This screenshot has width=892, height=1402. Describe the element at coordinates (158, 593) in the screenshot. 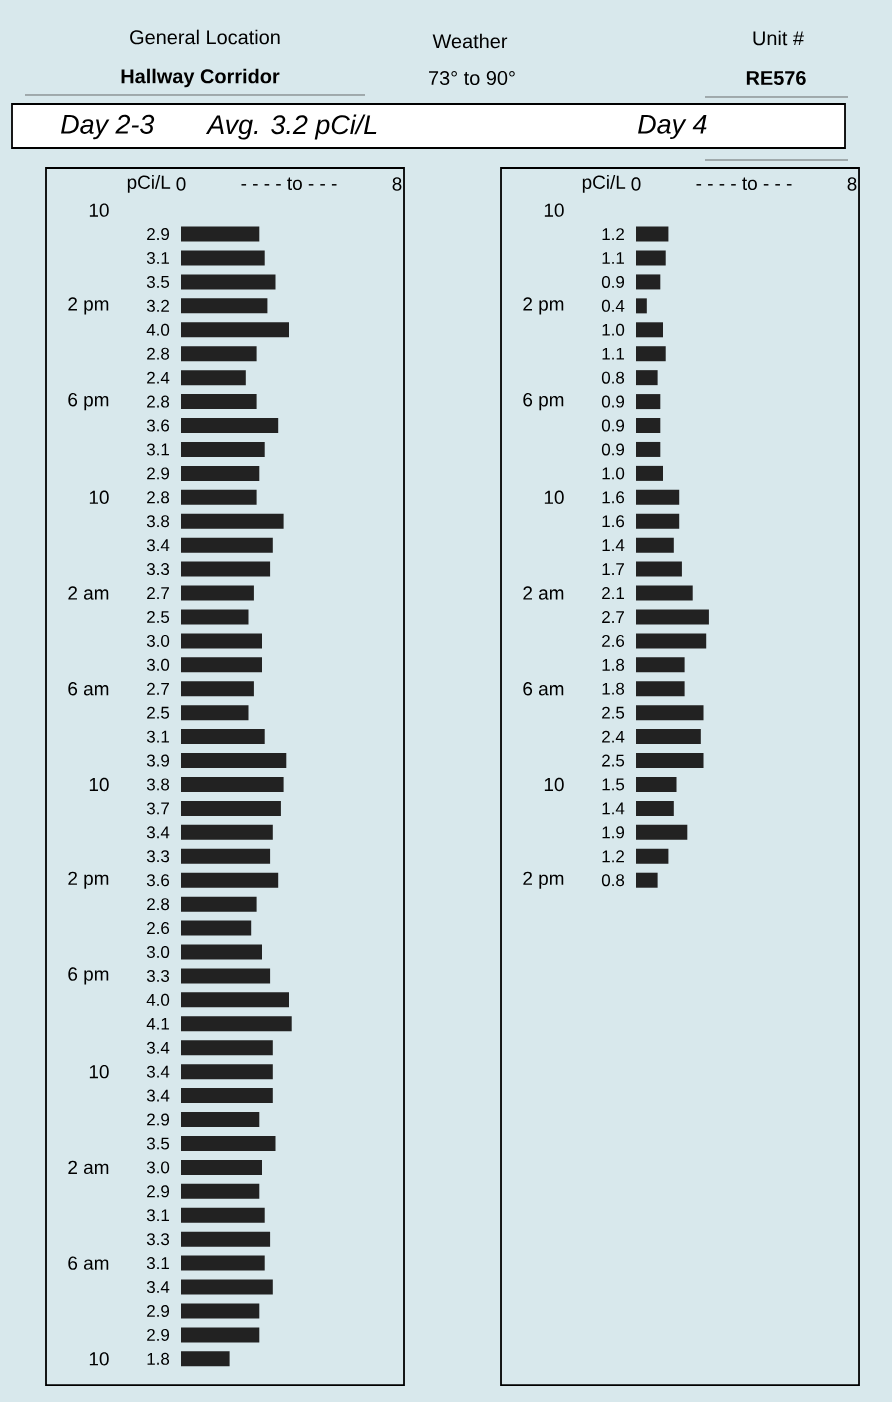

I see `data-label: 2.7` at that location.